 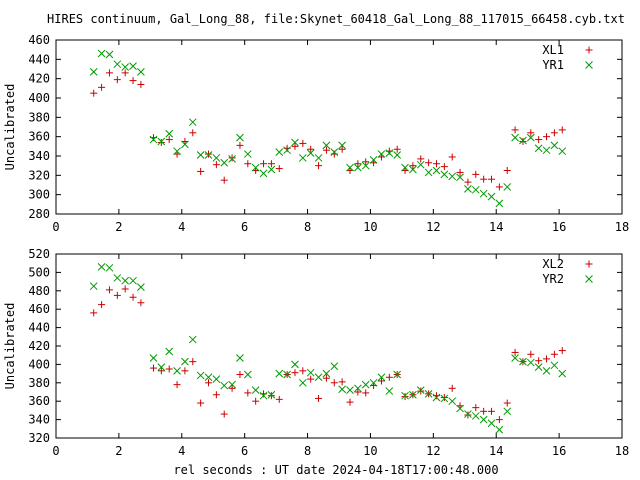 I want to click on legend-label-YR1: YR1, so click(x=553, y=65).